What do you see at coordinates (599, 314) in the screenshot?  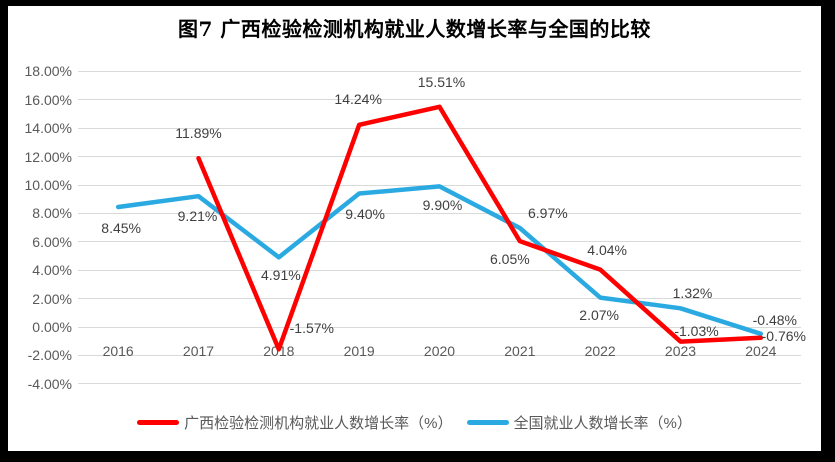 I see `data-label: 2.07%` at bounding box center [599, 314].